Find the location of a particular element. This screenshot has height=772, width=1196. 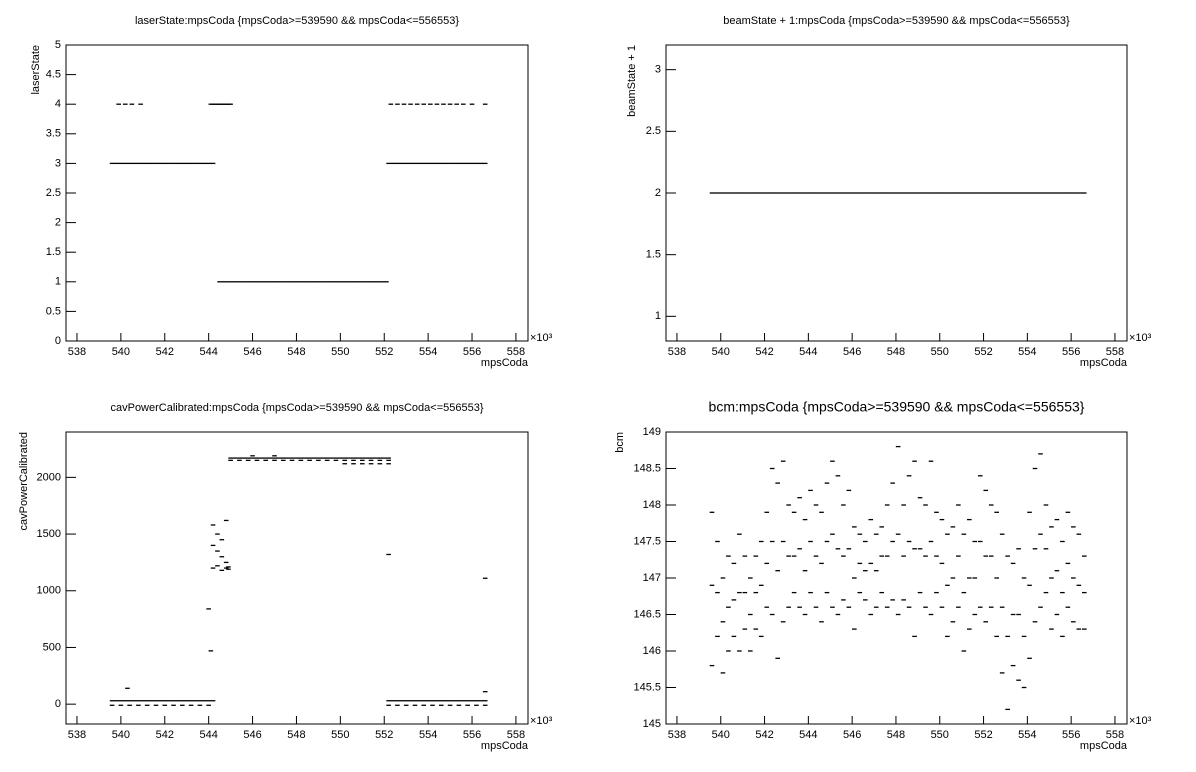

x-tick-label: 550 is located at coordinates (340, 352).